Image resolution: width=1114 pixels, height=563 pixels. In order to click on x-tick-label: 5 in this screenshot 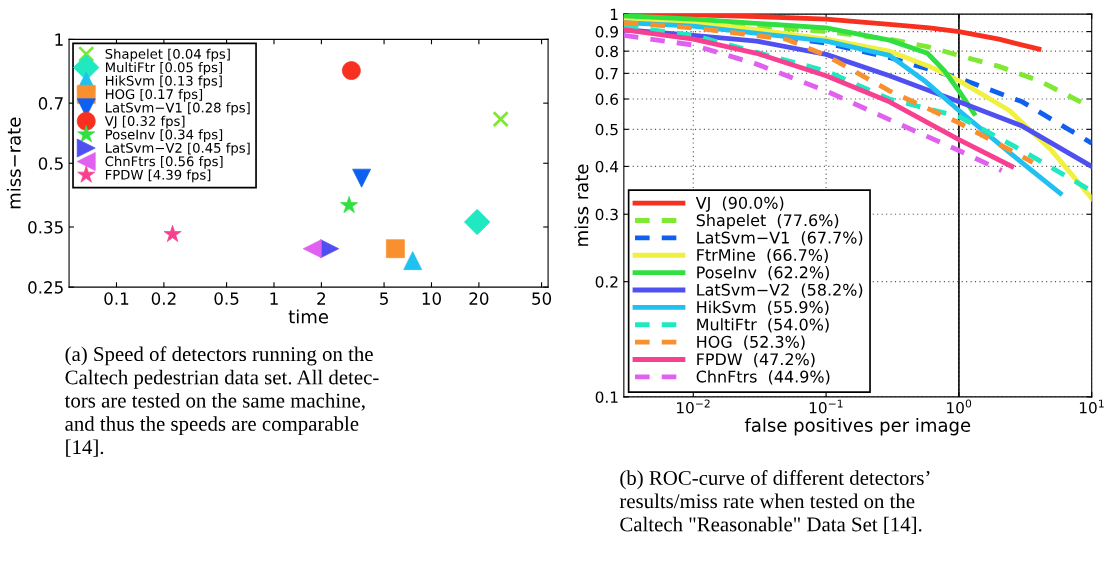, I will do `click(384, 298)`.